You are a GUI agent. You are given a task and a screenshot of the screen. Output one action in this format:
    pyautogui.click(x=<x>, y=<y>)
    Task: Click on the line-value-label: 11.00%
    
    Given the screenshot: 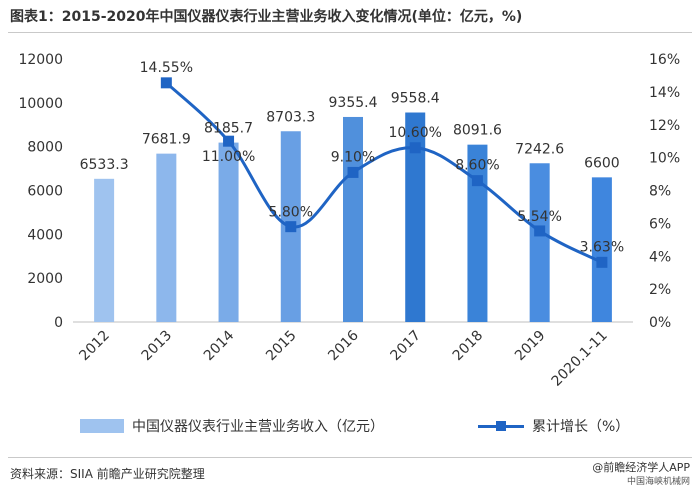 What is the action you would take?
    pyautogui.click(x=228, y=157)
    